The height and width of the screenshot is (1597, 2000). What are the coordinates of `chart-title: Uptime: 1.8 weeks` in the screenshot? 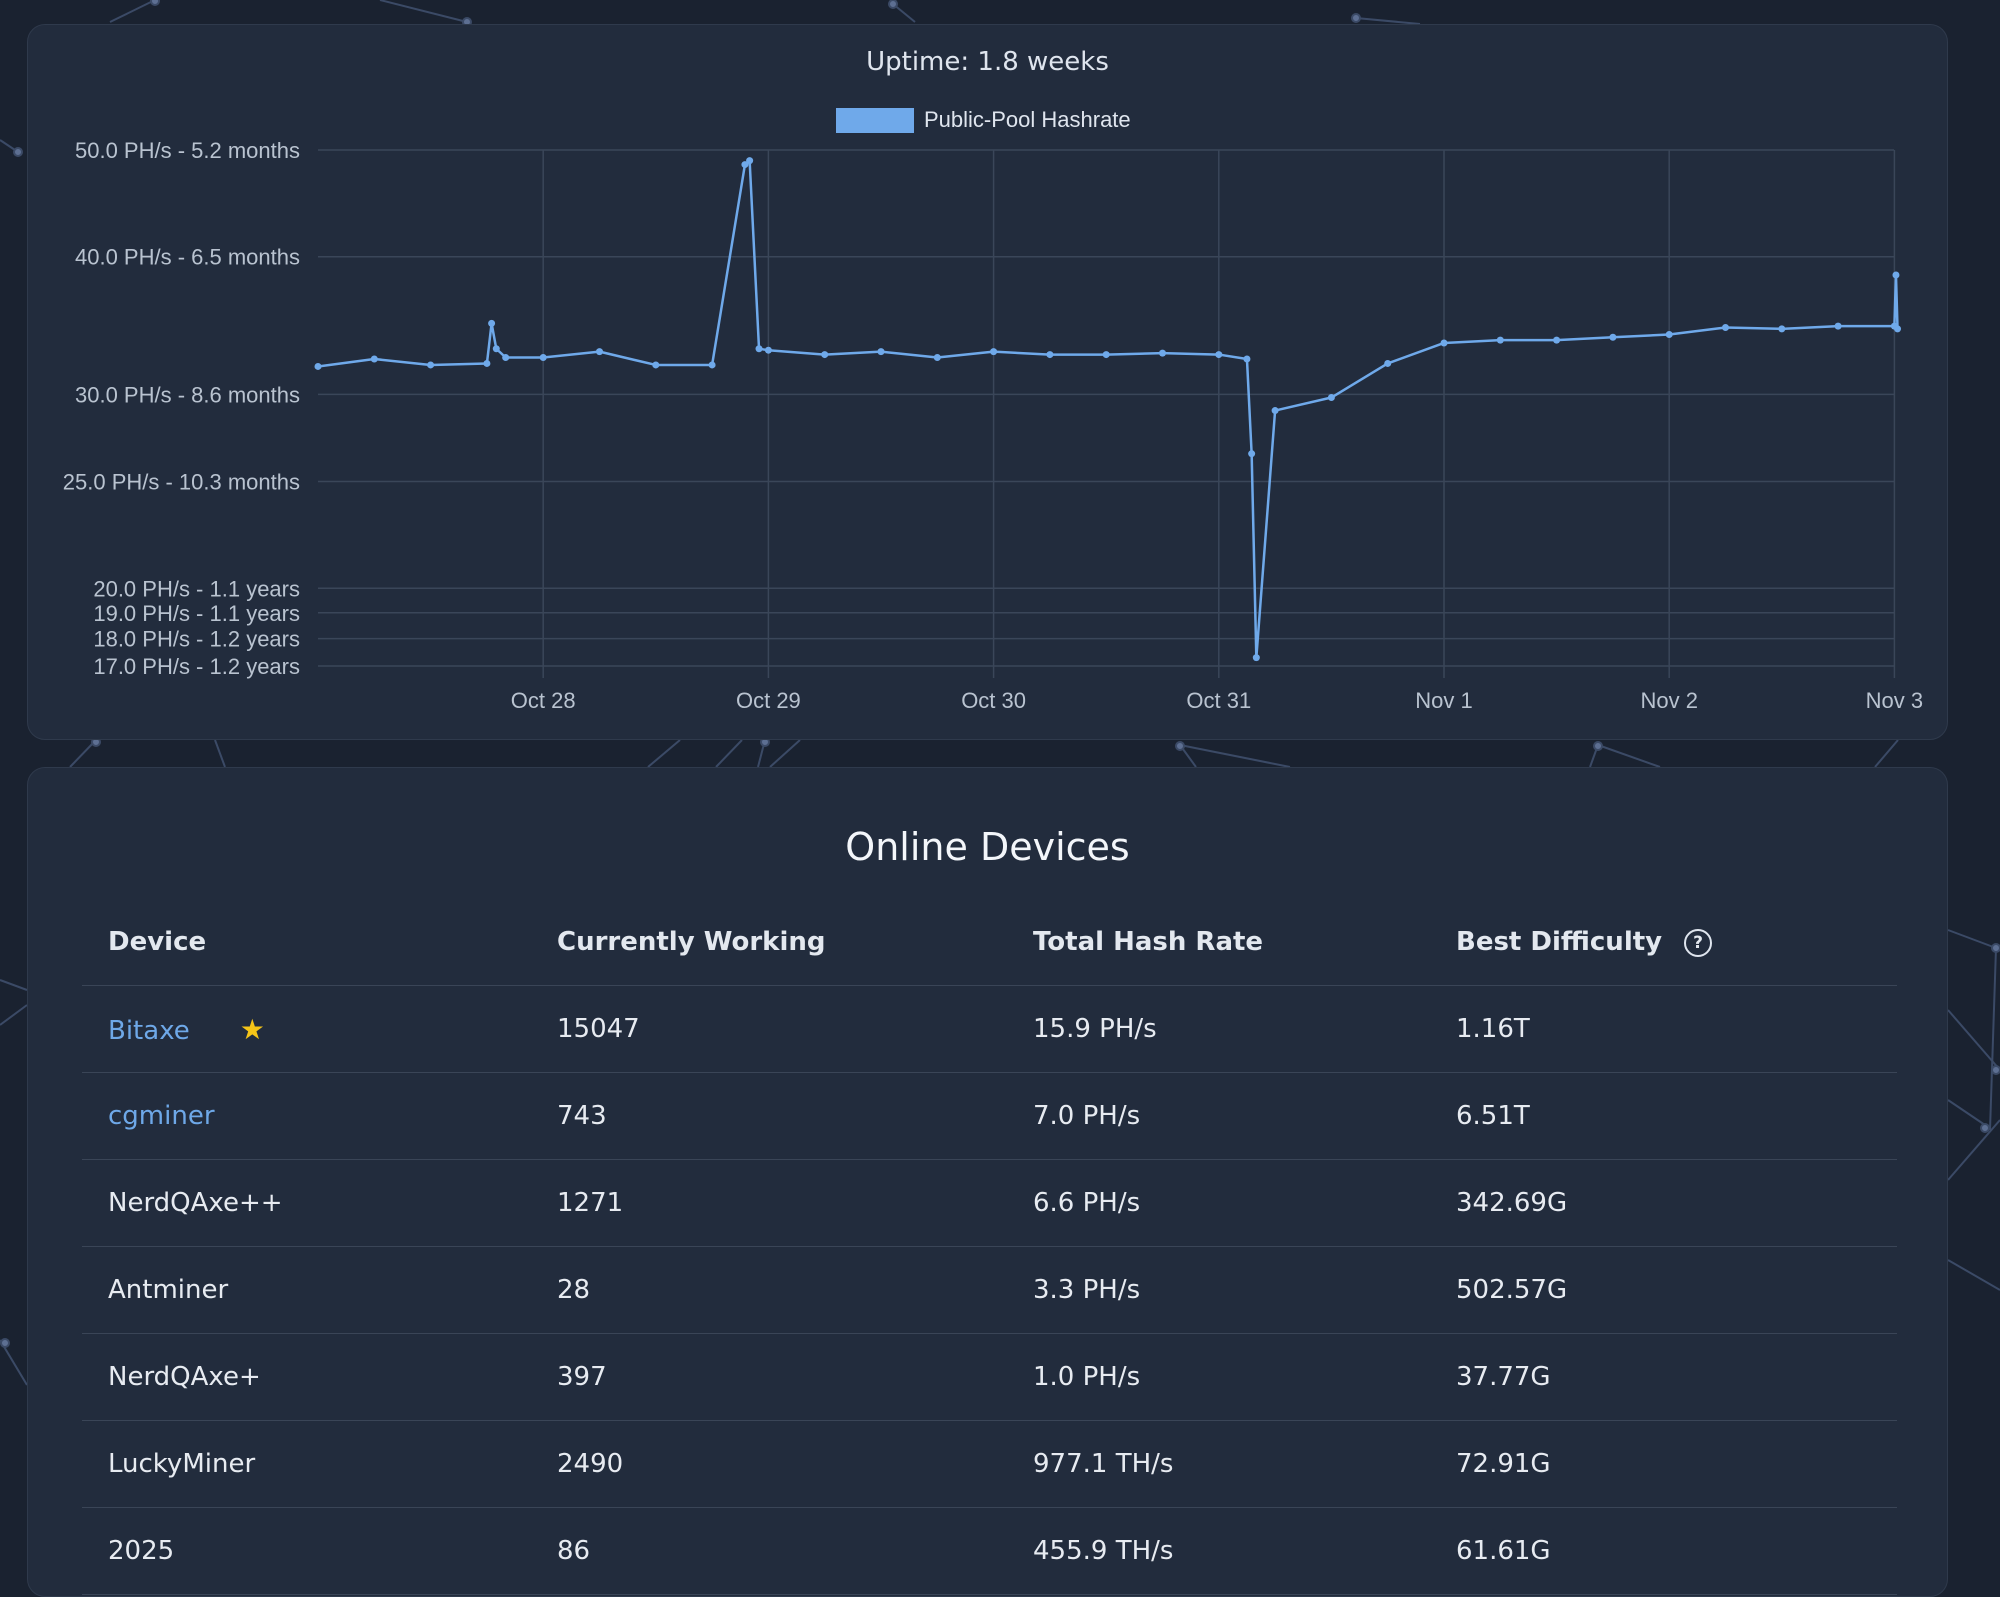 It's located at (987, 62).